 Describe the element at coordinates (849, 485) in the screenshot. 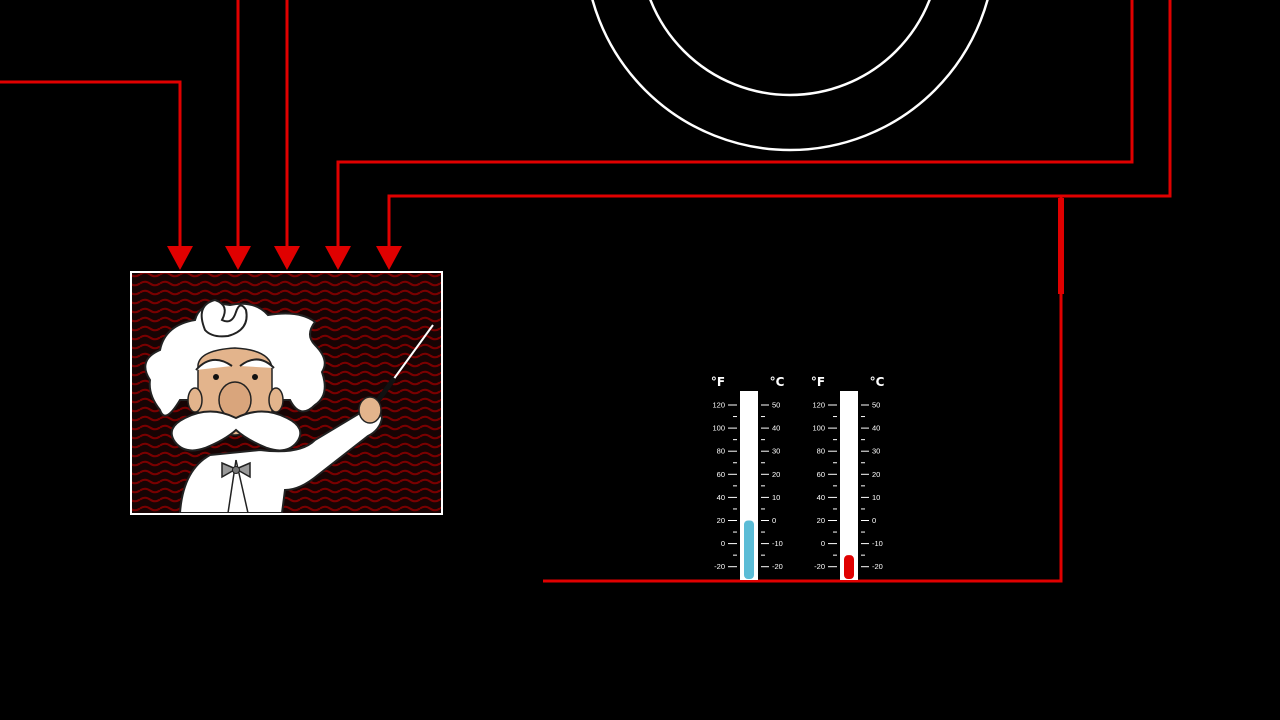

I see `thermometer-tube` at that location.